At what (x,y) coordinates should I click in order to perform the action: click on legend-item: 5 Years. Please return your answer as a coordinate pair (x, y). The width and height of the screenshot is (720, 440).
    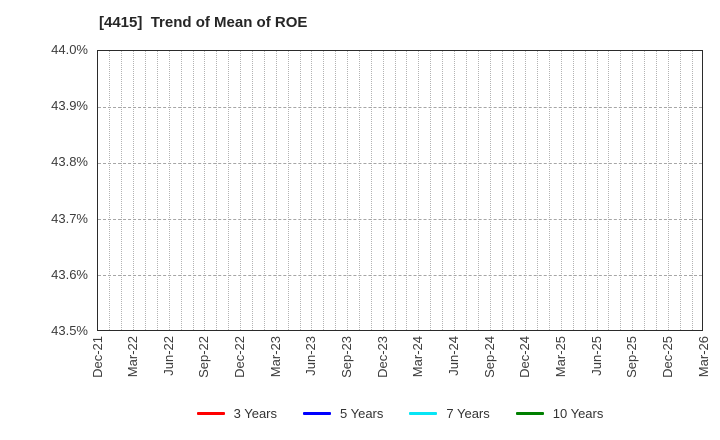
    Looking at the image, I should click on (343, 413).